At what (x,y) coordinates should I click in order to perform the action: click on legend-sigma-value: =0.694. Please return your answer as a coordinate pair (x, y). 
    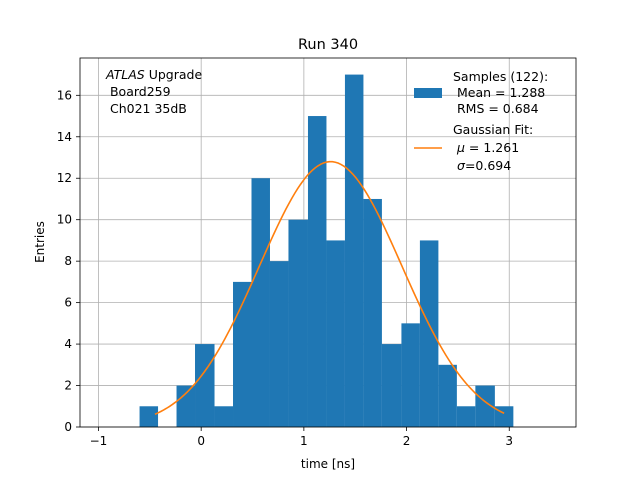
    Looking at the image, I should click on (488, 165).